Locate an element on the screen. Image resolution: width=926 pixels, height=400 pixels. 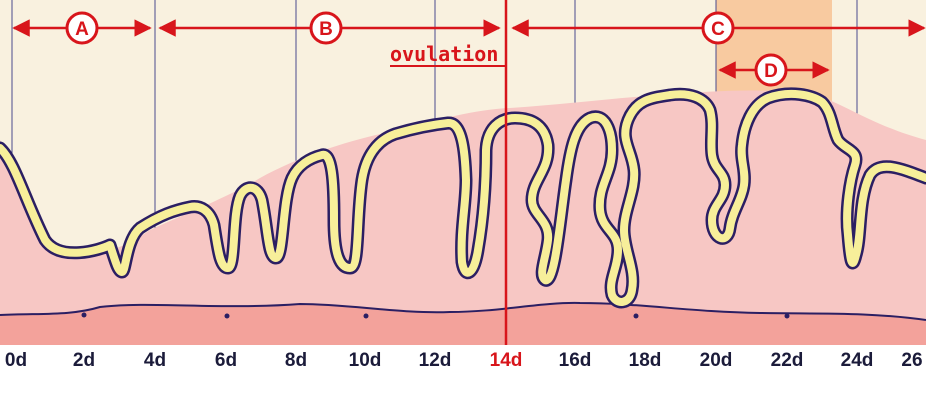
phase-d-label: D is located at coordinates (771, 71).